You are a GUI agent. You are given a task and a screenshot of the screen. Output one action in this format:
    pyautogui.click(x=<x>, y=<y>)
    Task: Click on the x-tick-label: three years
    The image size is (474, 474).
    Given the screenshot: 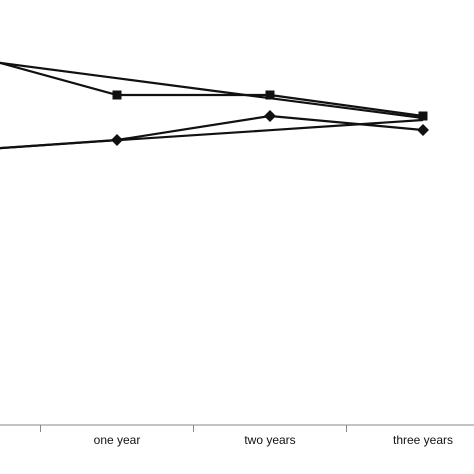 What is the action you would take?
    pyautogui.click(x=423, y=440)
    